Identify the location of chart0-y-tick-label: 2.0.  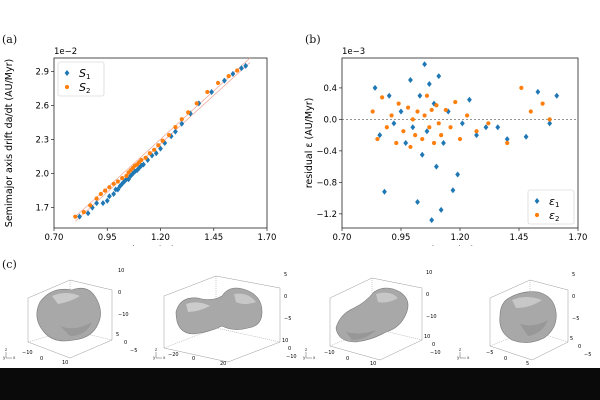
(42, 175).